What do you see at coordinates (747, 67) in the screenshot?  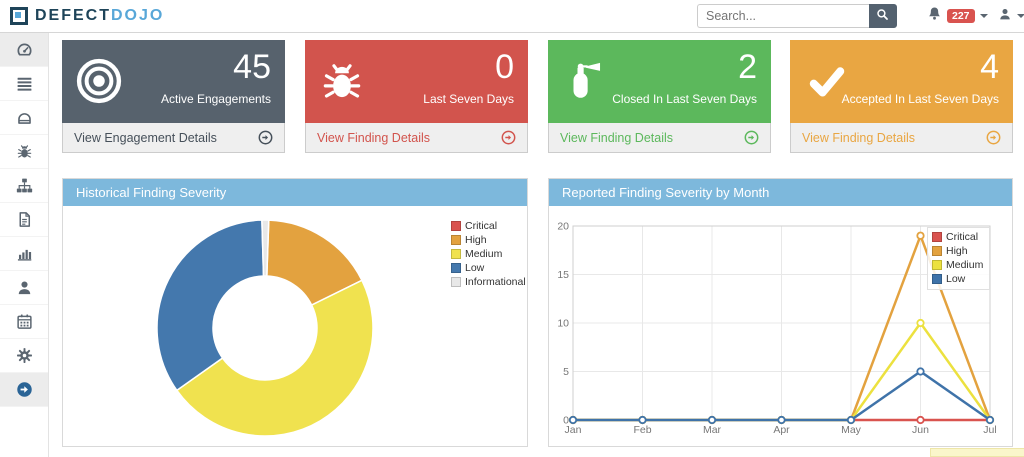 I see `stat-value: 2` at bounding box center [747, 67].